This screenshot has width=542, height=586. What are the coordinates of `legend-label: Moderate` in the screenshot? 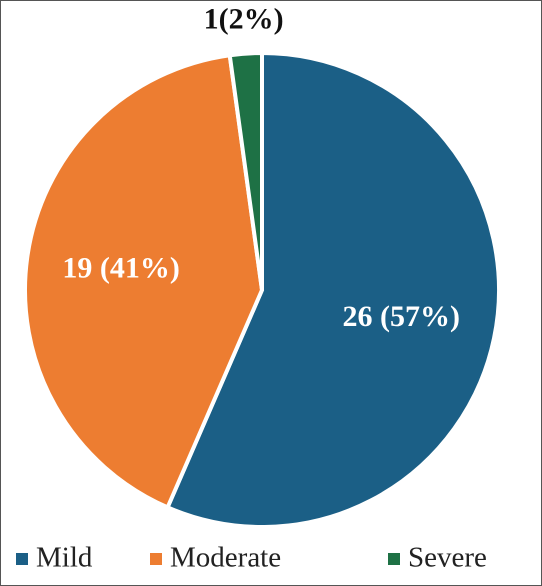 It's located at (225, 558).